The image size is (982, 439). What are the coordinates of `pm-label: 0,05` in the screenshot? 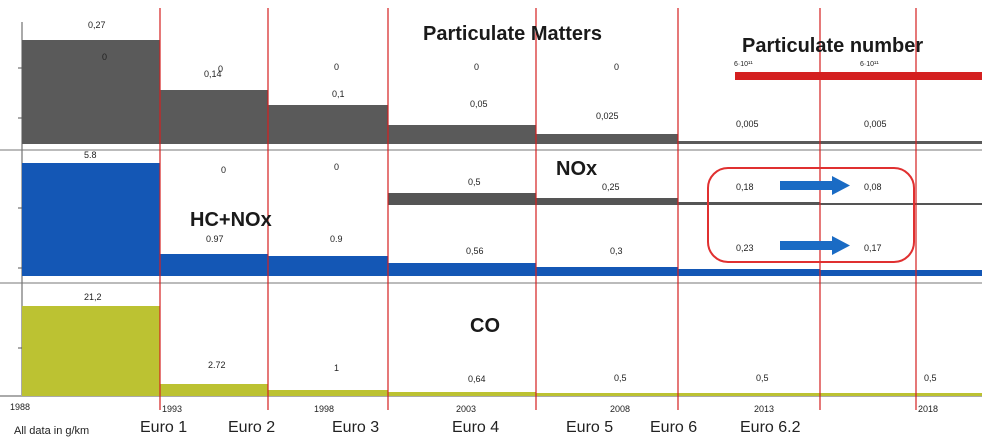 It's located at (479, 104).